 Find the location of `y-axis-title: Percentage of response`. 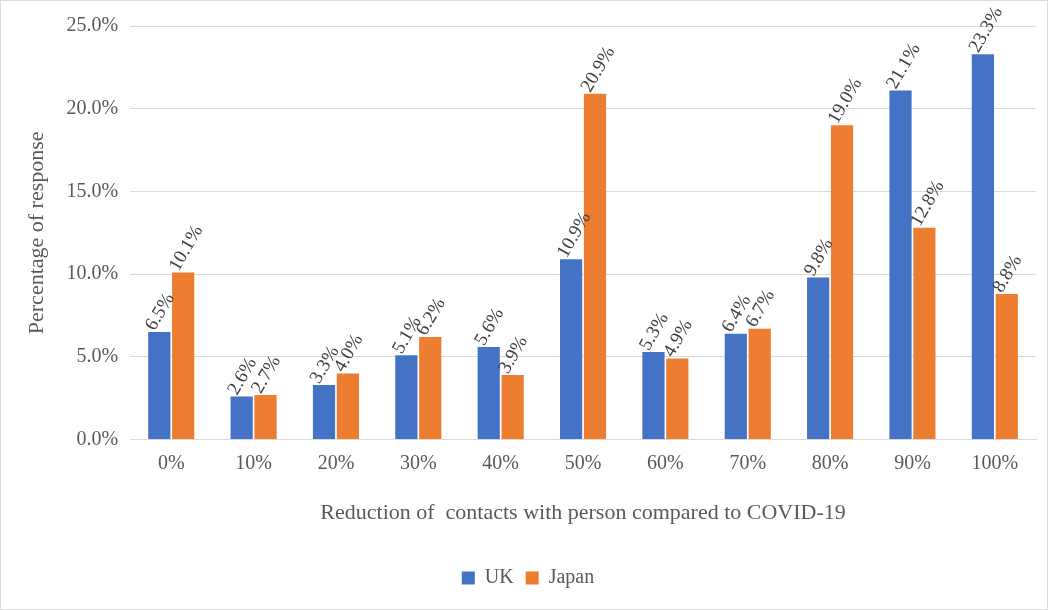

y-axis-title: Percentage of response is located at coordinates (35, 233).